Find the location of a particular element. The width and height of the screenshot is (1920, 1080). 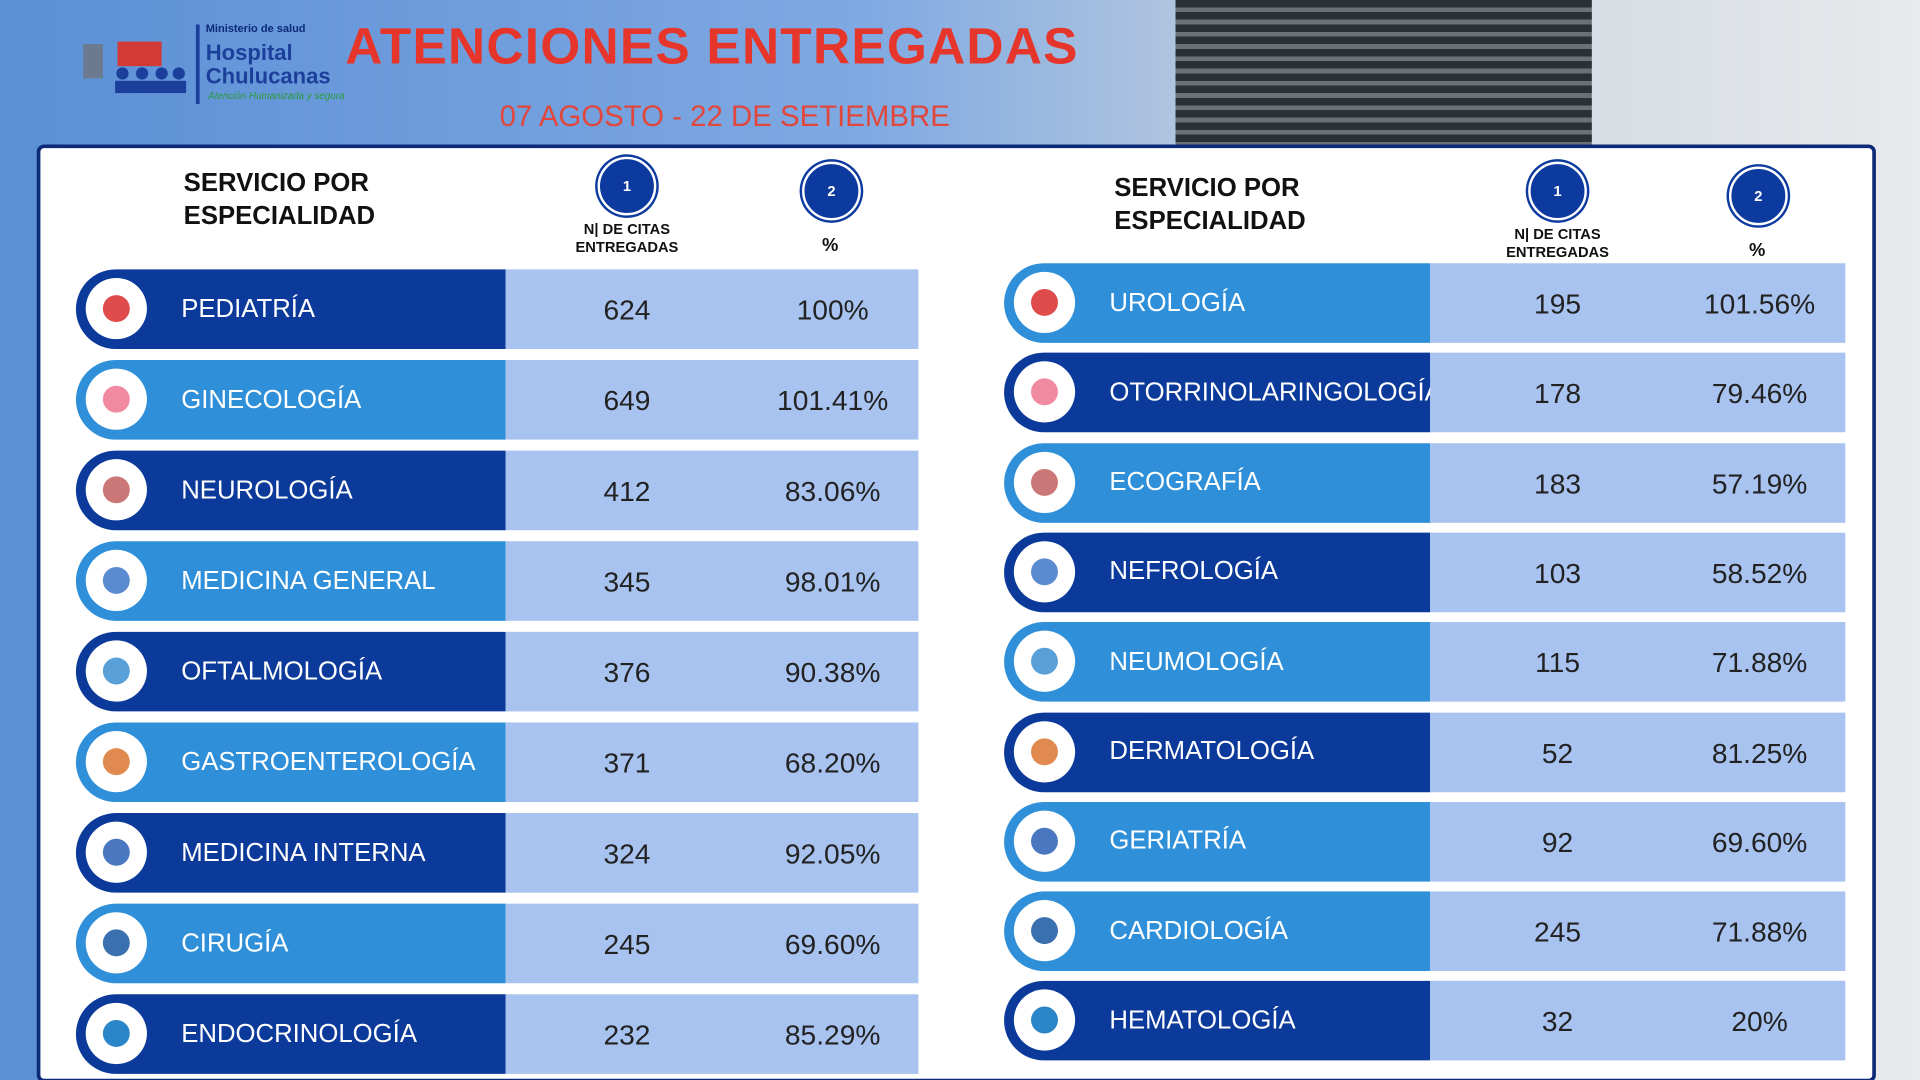

service-label: MEDICINA INTERNA is located at coordinates (303, 852).